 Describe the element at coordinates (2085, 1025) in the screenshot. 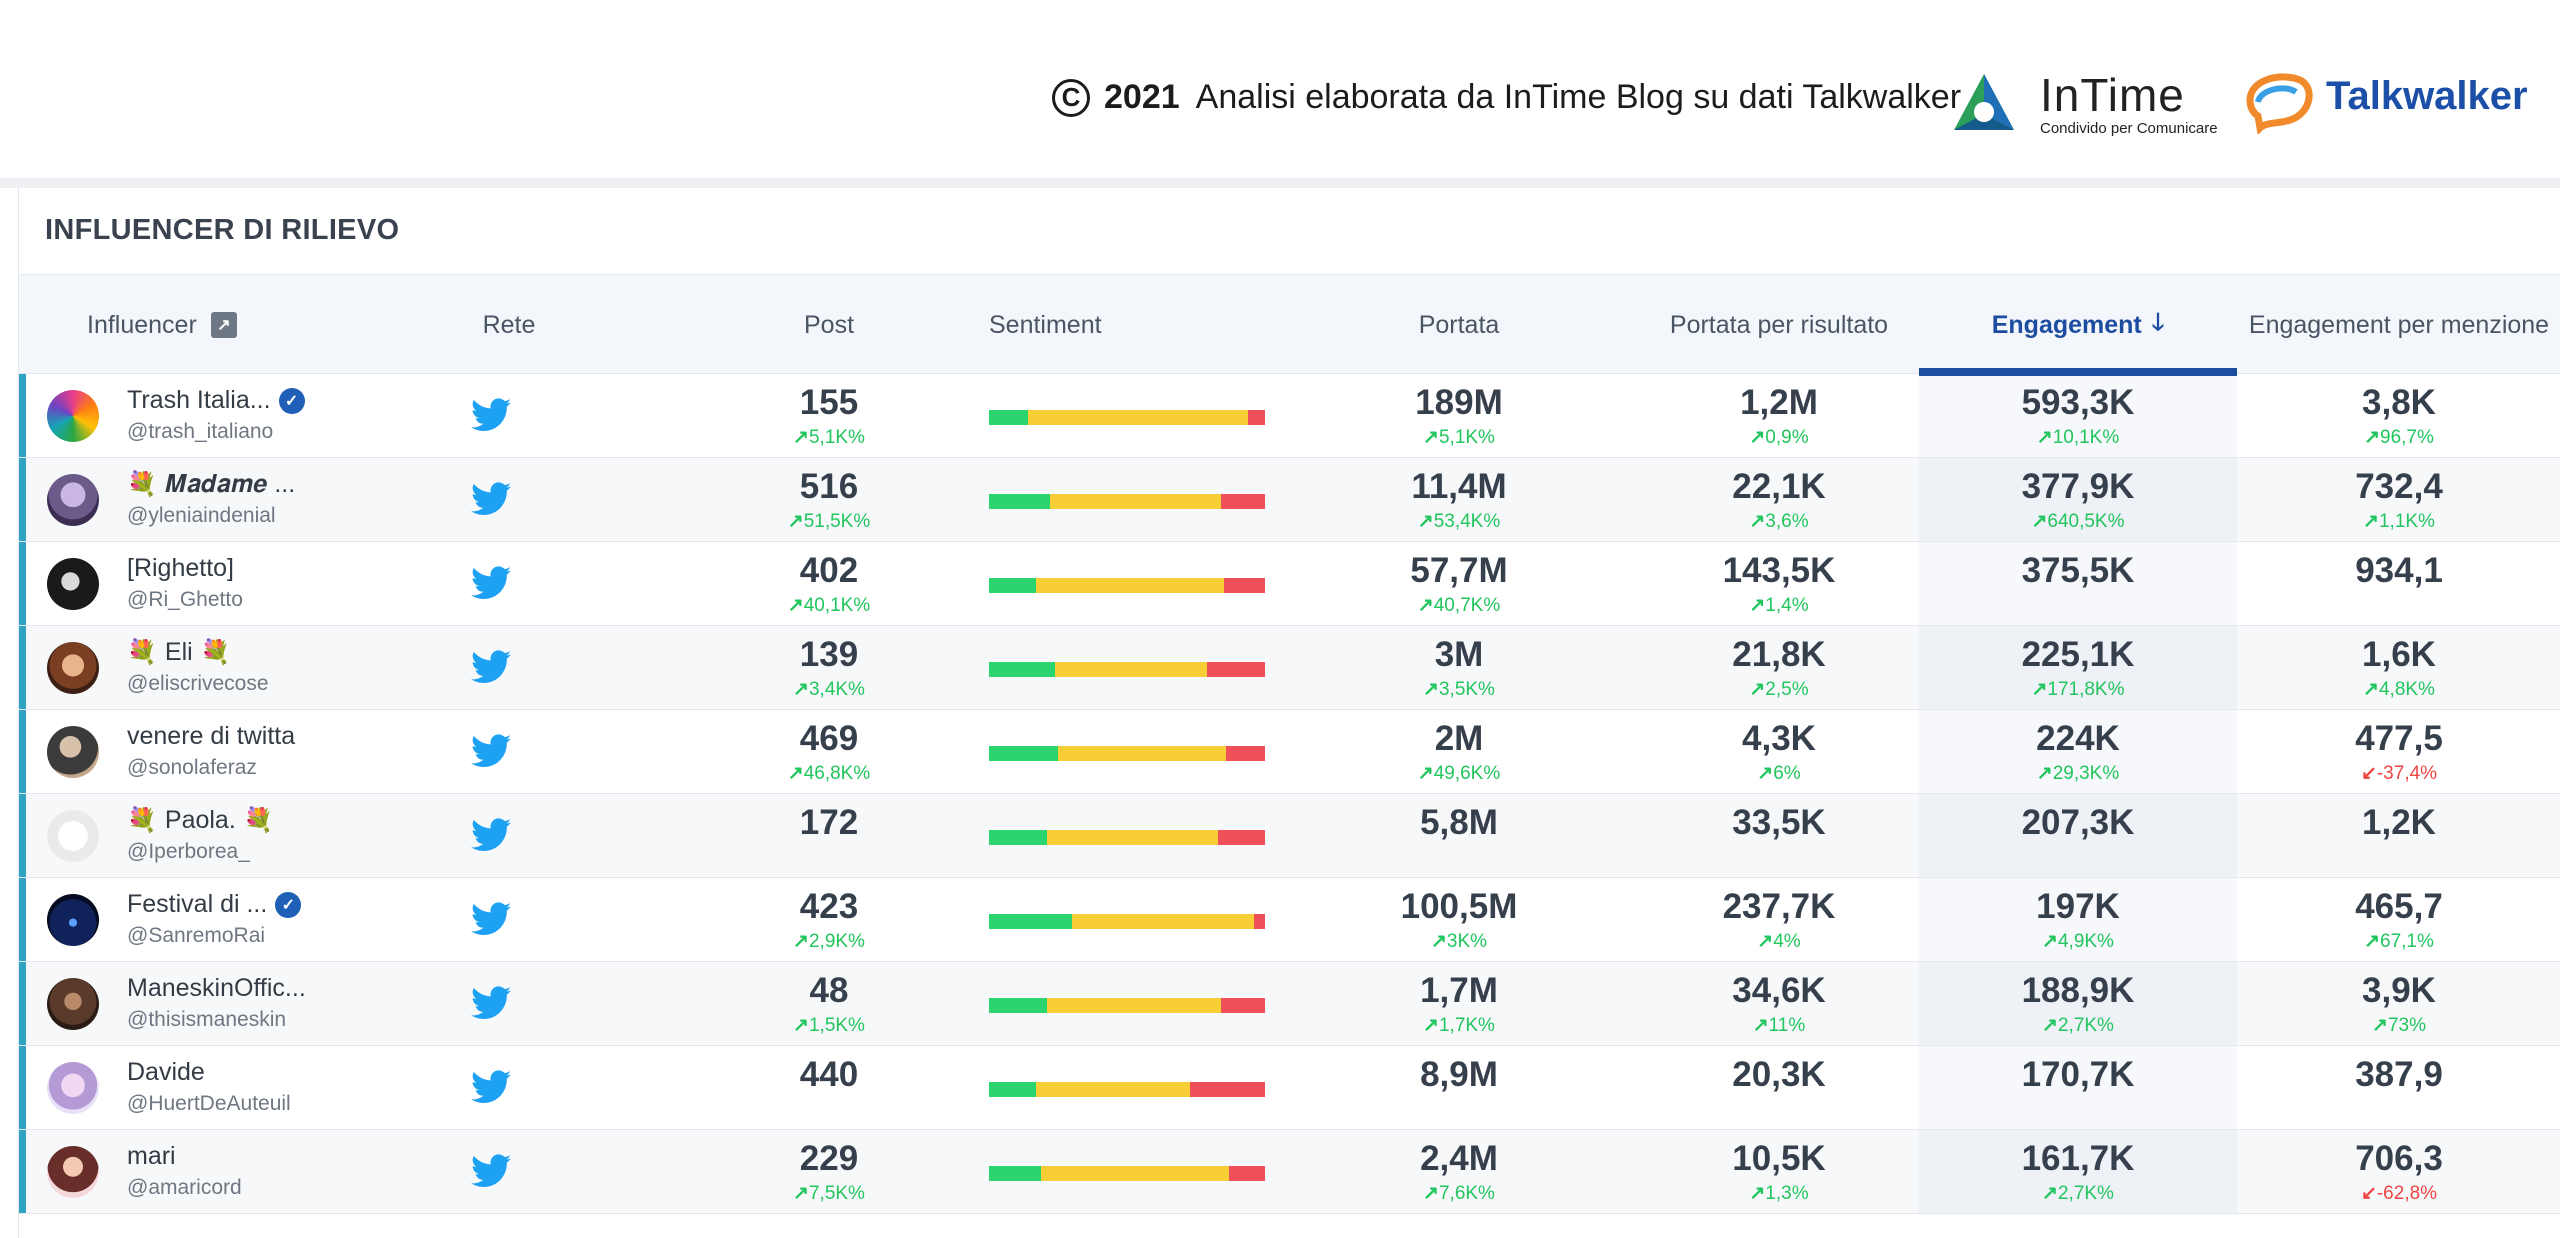

I see `change-text: 2,7K%` at that location.